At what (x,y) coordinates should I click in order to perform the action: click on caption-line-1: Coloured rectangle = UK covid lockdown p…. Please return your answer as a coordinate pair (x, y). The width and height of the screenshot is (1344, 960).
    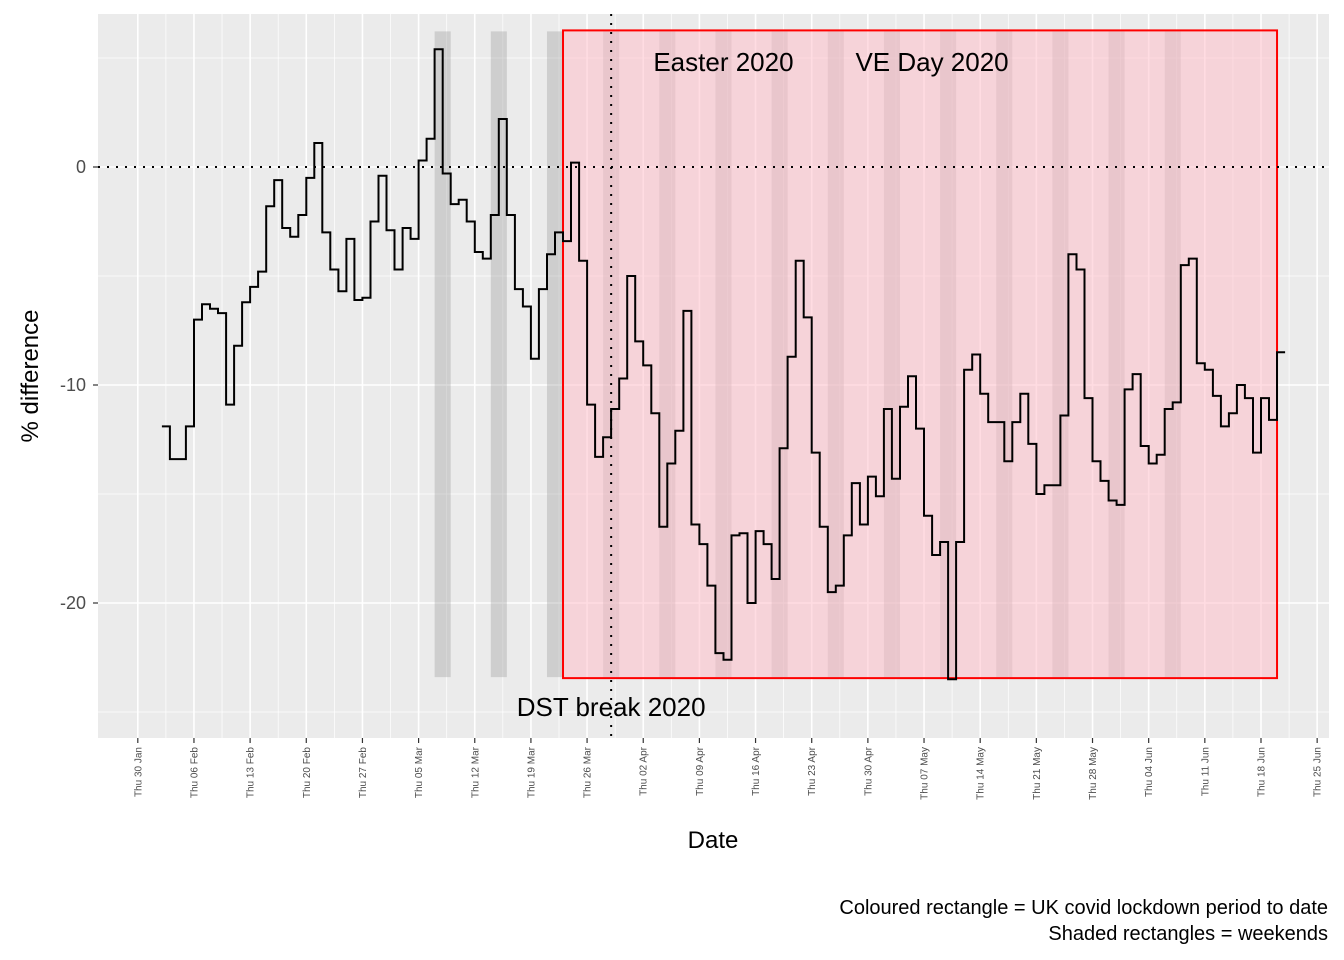
    Looking at the image, I should click on (1083, 908).